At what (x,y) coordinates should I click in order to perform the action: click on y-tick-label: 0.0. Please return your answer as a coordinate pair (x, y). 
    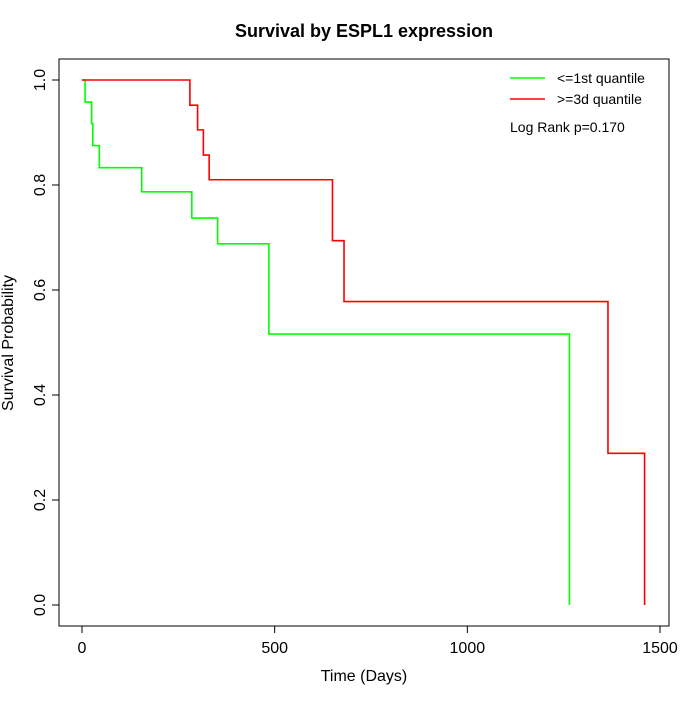
    Looking at the image, I should click on (40, 605).